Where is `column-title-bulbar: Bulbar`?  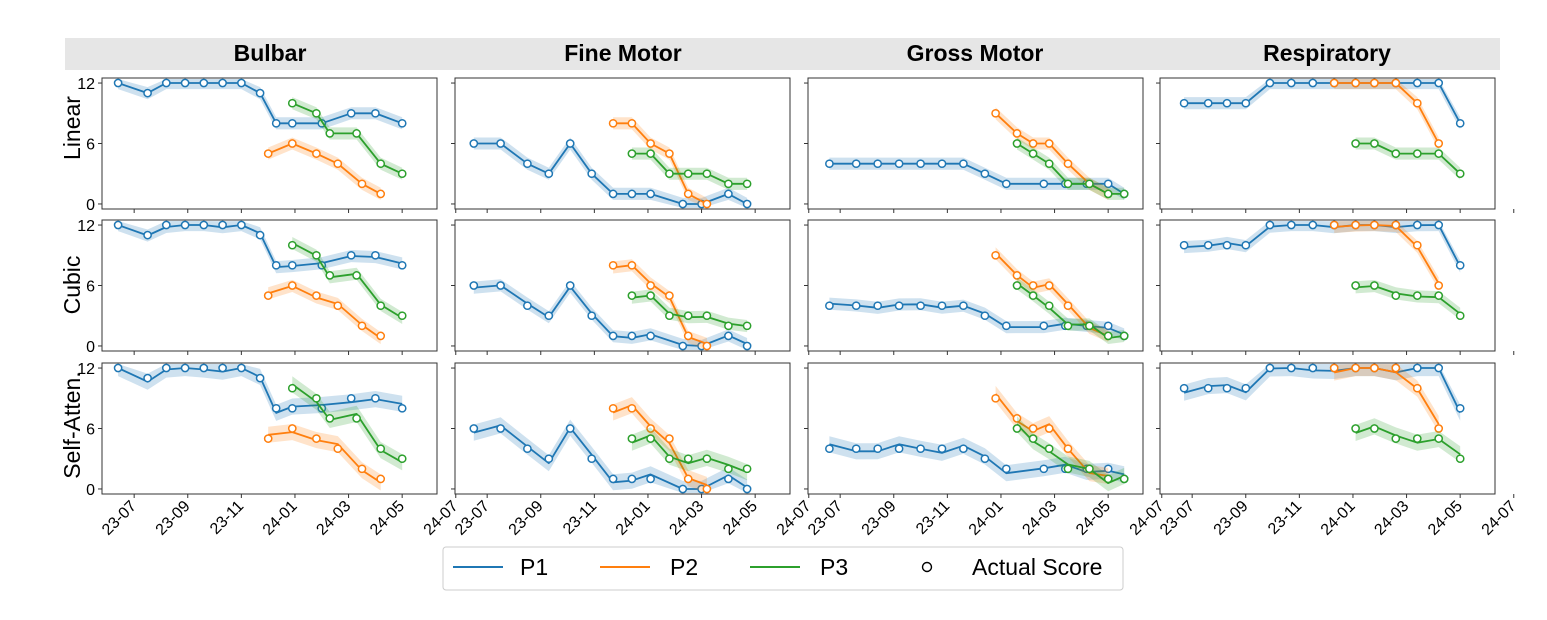
column-title-bulbar: Bulbar is located at coordinates (270, 53).